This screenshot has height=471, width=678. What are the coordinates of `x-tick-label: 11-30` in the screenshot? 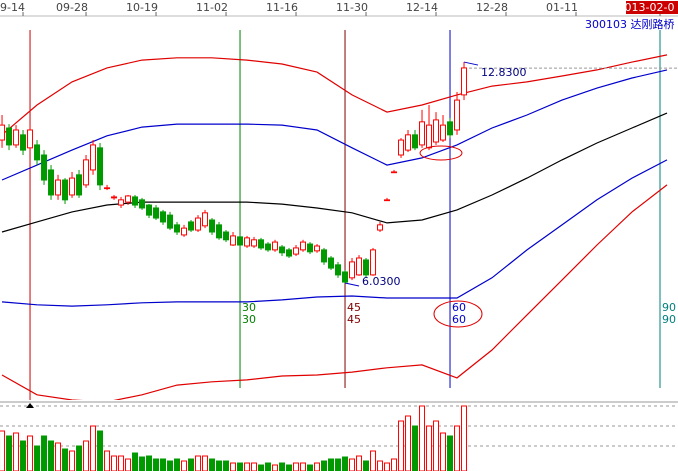 It's located at (352, 7).